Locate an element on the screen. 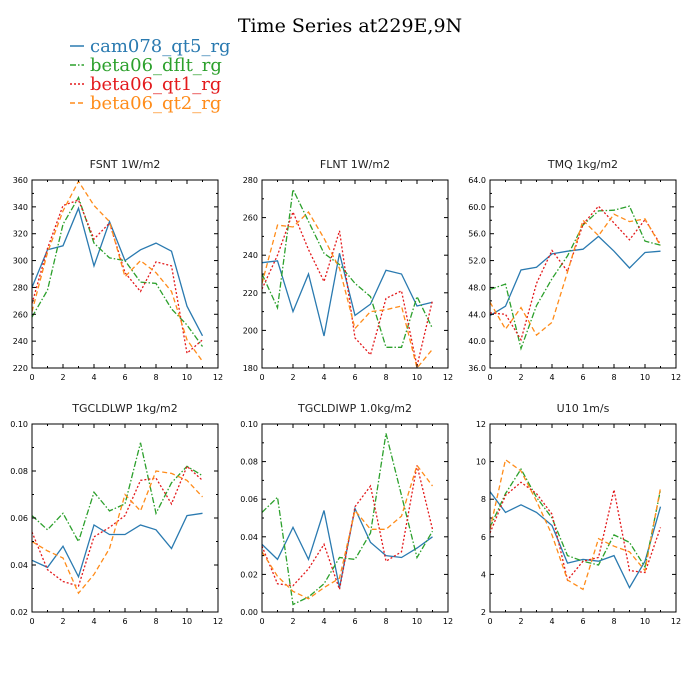 The width and height of the screenshot is (700, 700). legend-item: beta06_qt2_rg is located at coordinates (145, 103).